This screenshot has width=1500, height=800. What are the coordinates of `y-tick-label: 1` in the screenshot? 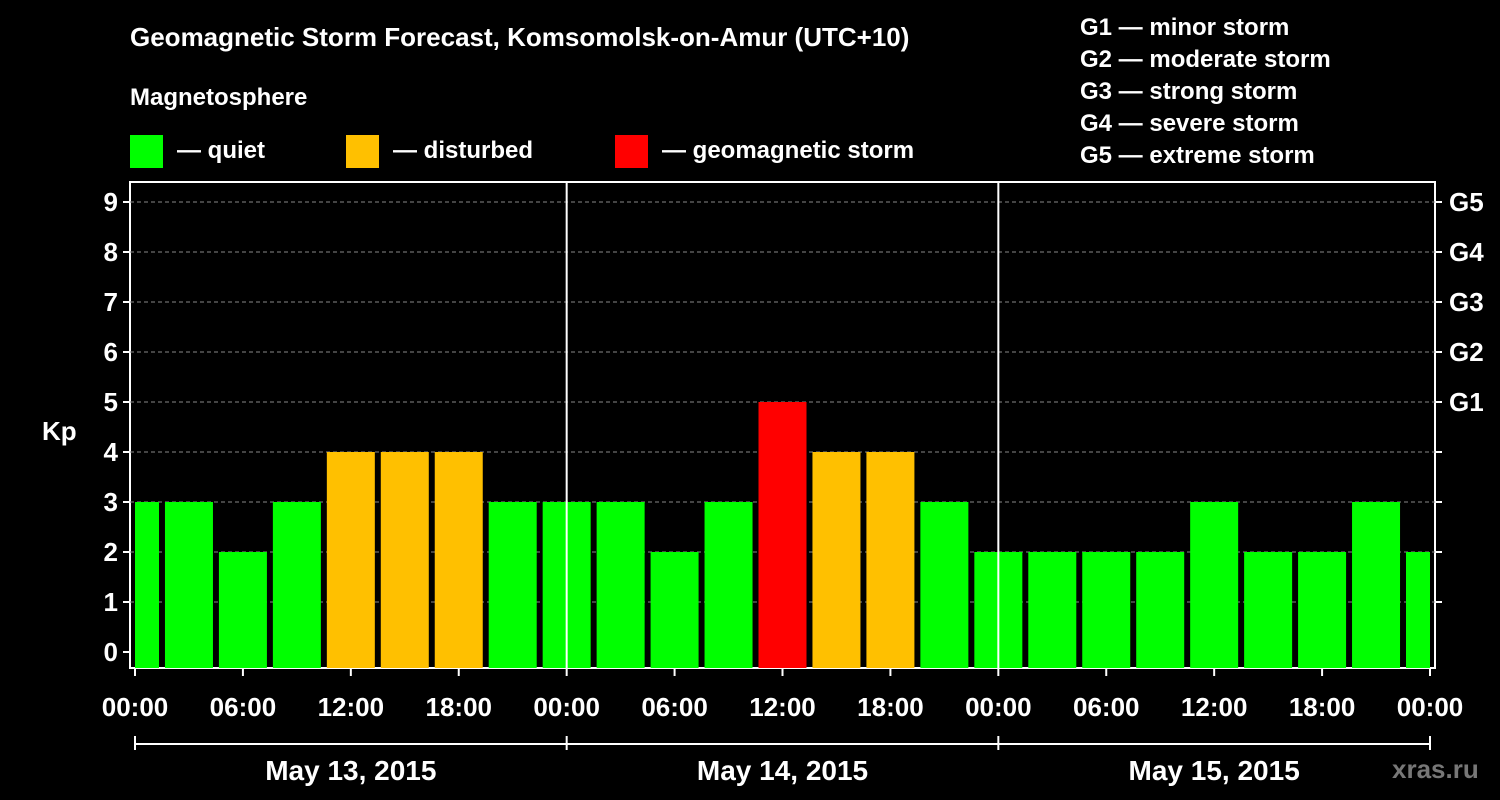 It's located at (111, 602).